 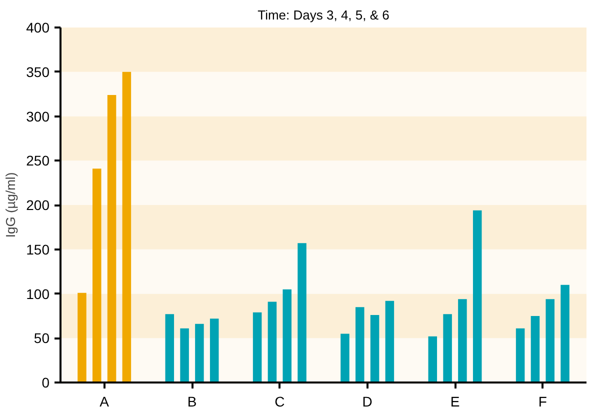 I want to click on x-tick-label: F, so click(x=542, y=402).